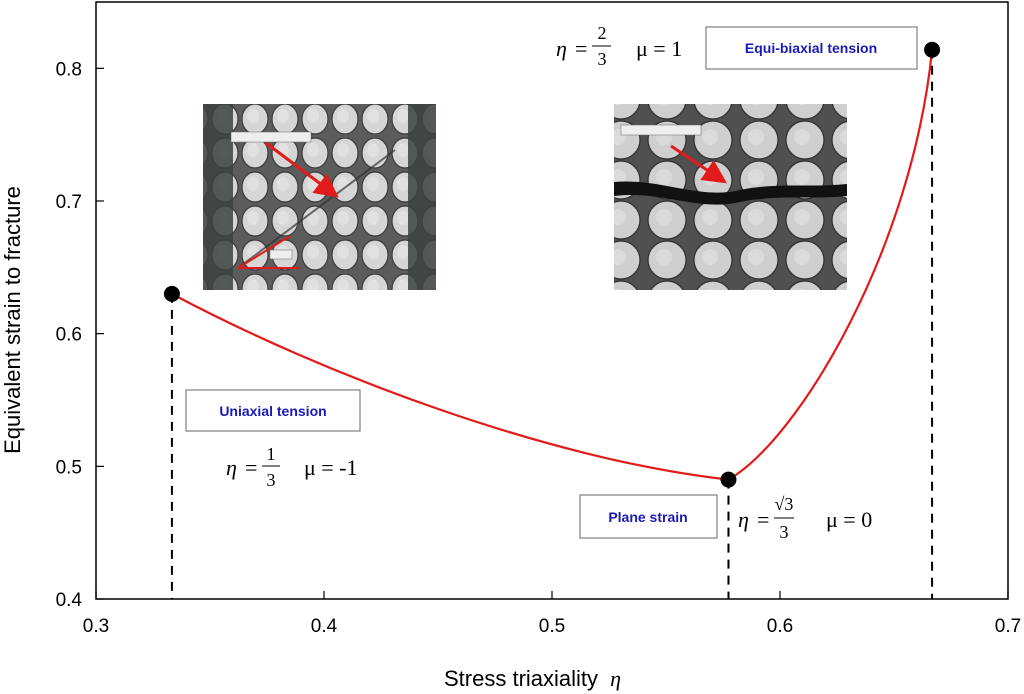 The width and height of the screenshot is (1024, 694). I want to click on svg-text: Uniaxial tension, so click(272, 411).